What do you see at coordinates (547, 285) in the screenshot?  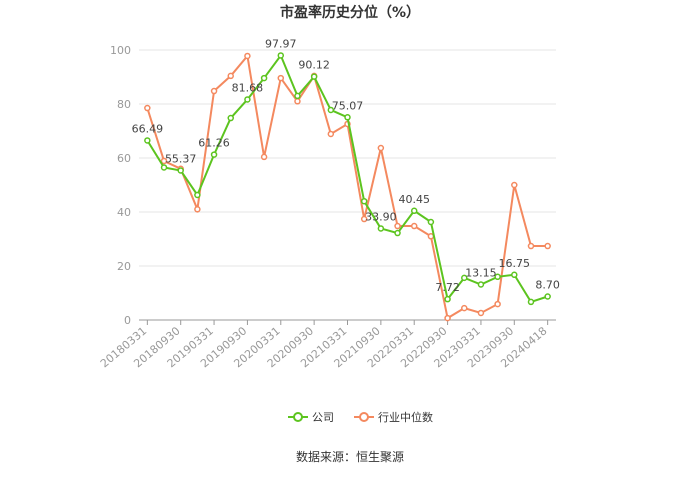 I see `data-label: 8.70` at bounding box center [547, 285].